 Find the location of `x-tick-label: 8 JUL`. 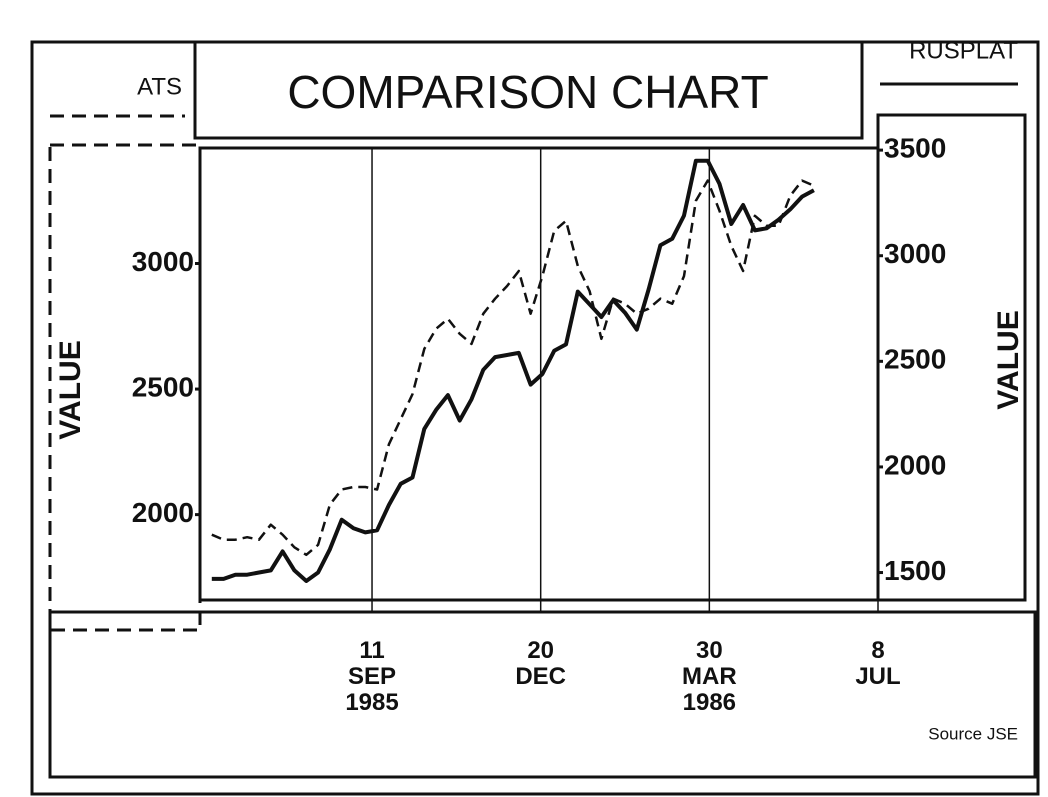

x-tick-label: 8 JUL is located at coordinates (878, 663).